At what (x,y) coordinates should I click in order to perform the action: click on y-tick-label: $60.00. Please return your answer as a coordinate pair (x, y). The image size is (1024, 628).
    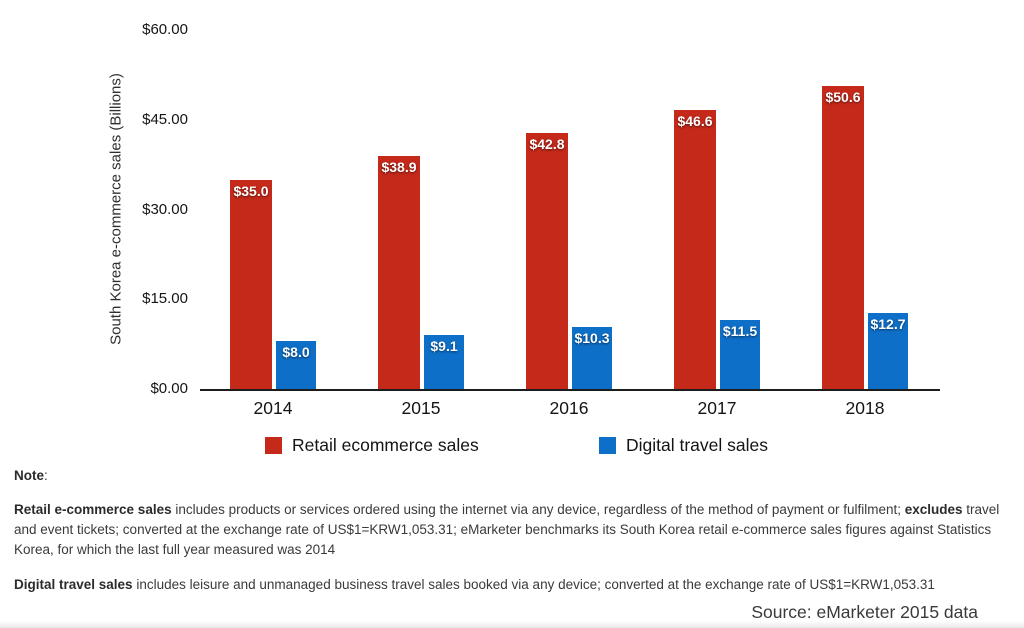
    Looking at the image, I should click on (165, 29).